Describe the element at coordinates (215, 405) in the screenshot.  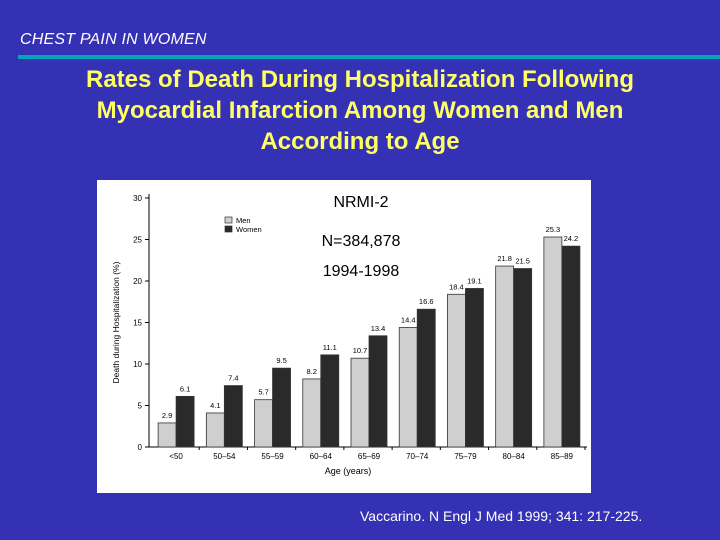
I see `men-value-label: 4.1` at that location.